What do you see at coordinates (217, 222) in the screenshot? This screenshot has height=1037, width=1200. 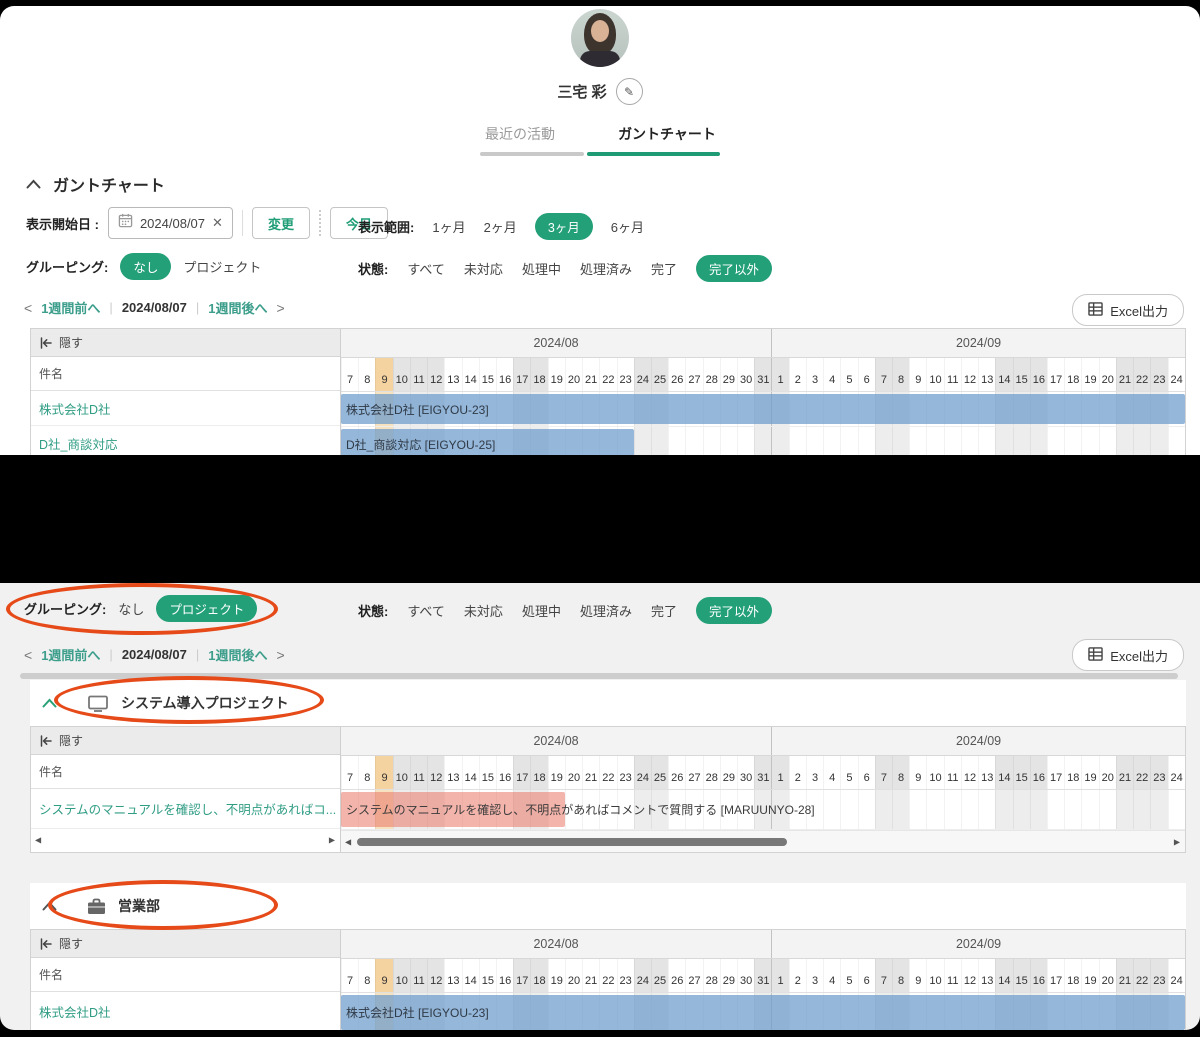 I see `clear-date-icon: ✕` at bounding box center [217, 222].